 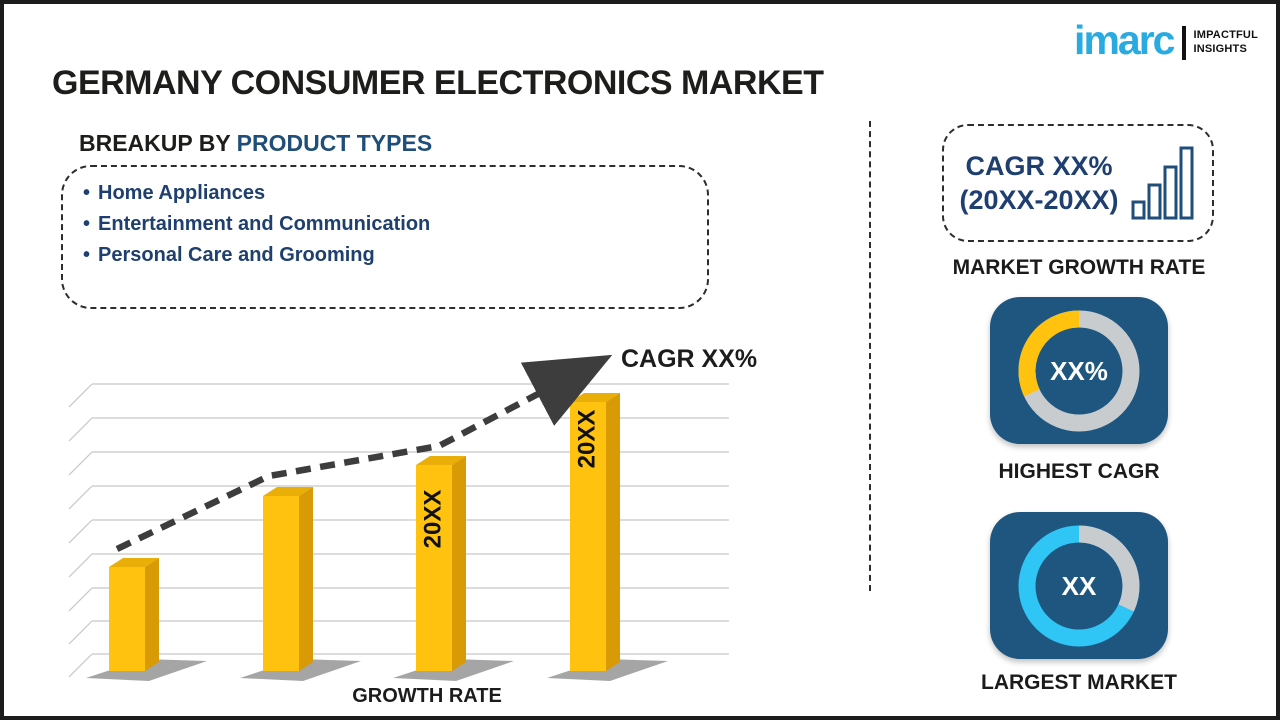 I want to click on logo-tagline-line2: INSIGHTS, so click(x=1220, y=48).